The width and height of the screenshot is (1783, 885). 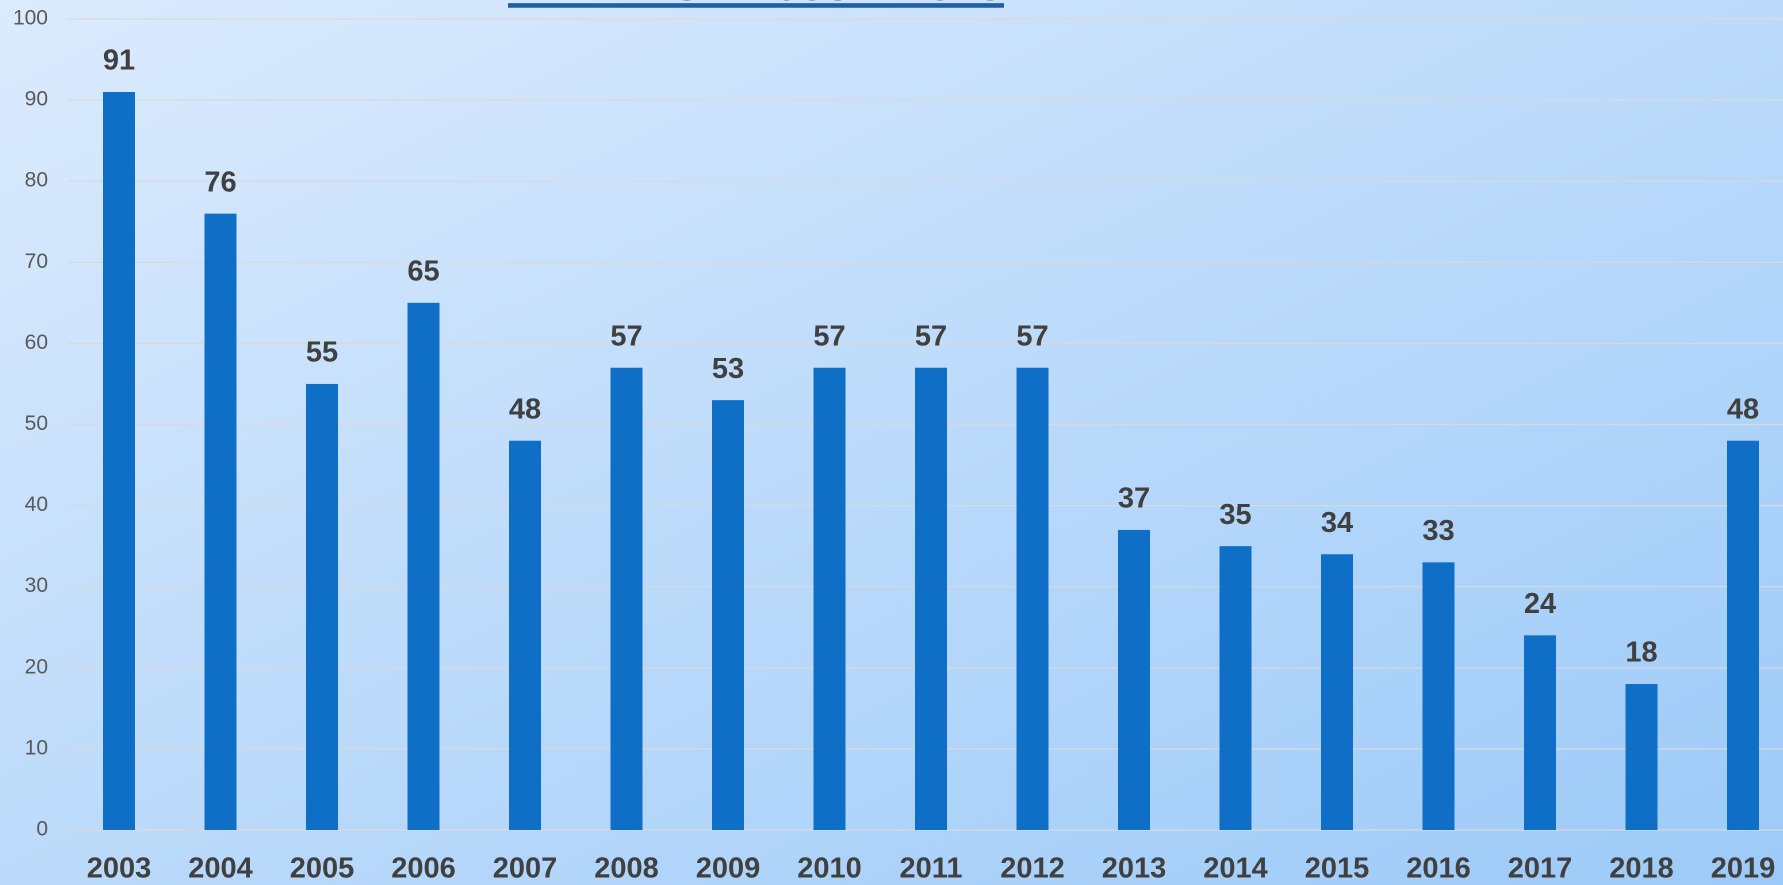 I want to click on x-tick-label: 2009, so click(x=728, y=869).